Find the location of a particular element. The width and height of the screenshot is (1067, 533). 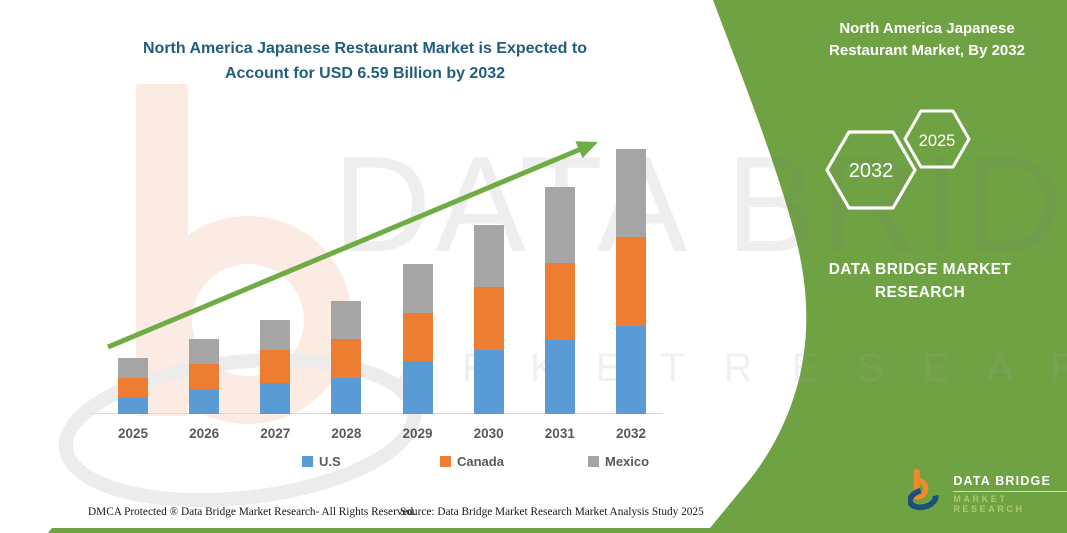

logo-wordmark: DATA BRIDGE is located at coordinates (1010, 483).